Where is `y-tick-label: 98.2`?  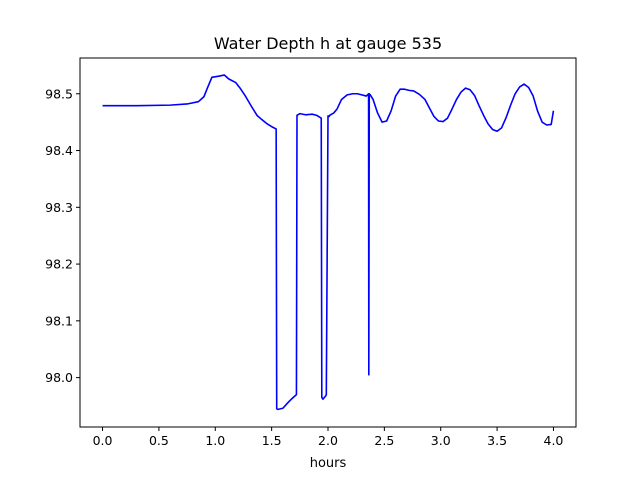 y-tick-label: 98.2 is located at coordinates (59, 264).